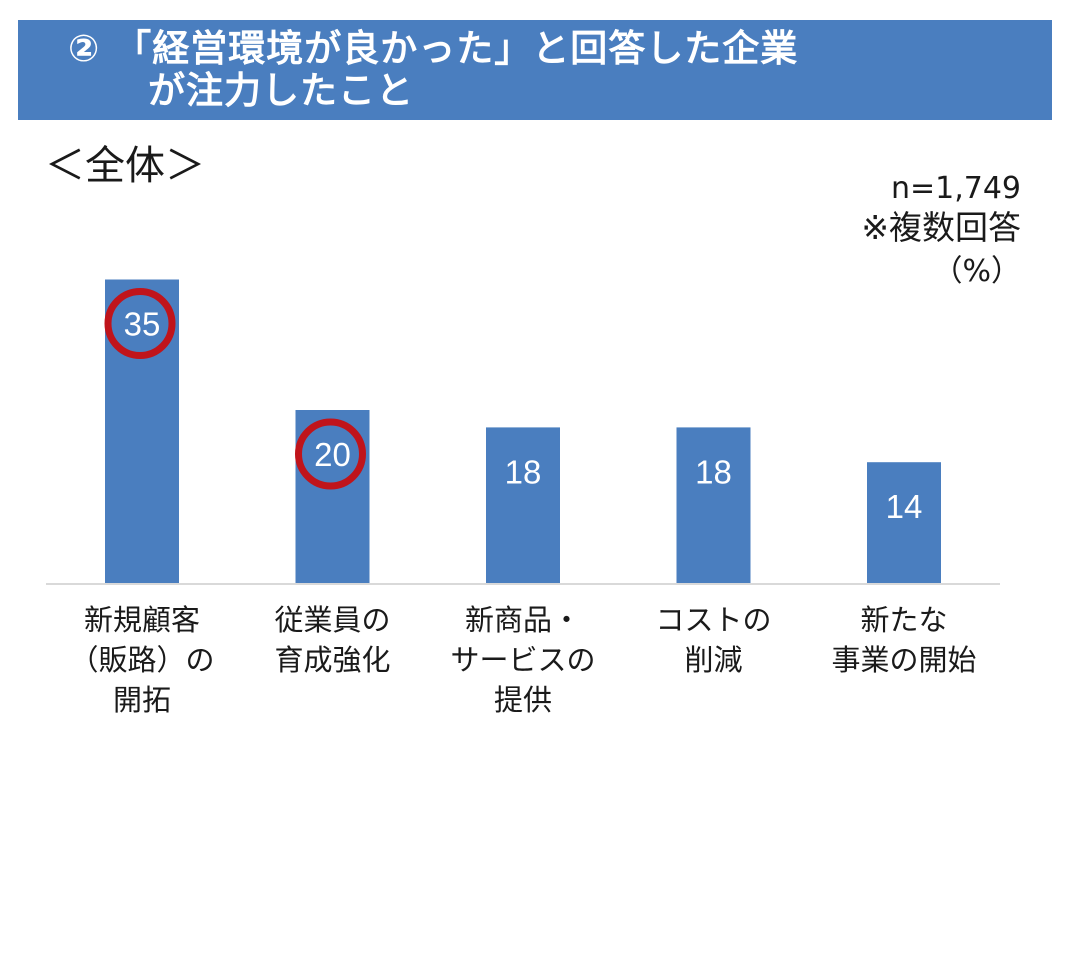 The height and width of the screenshot is (980, 1071). Describe the element at coordinates (904, 506) in the screenshot. I see `bar-value-label-5: 14` at that location.